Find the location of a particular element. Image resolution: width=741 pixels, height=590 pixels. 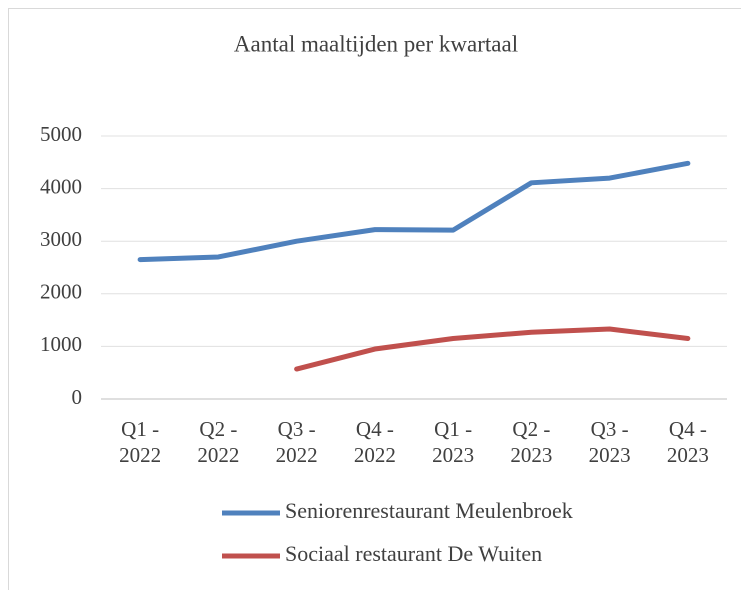

x-tick-label: Q1 - 2023 is located at coordinates (453, 442).